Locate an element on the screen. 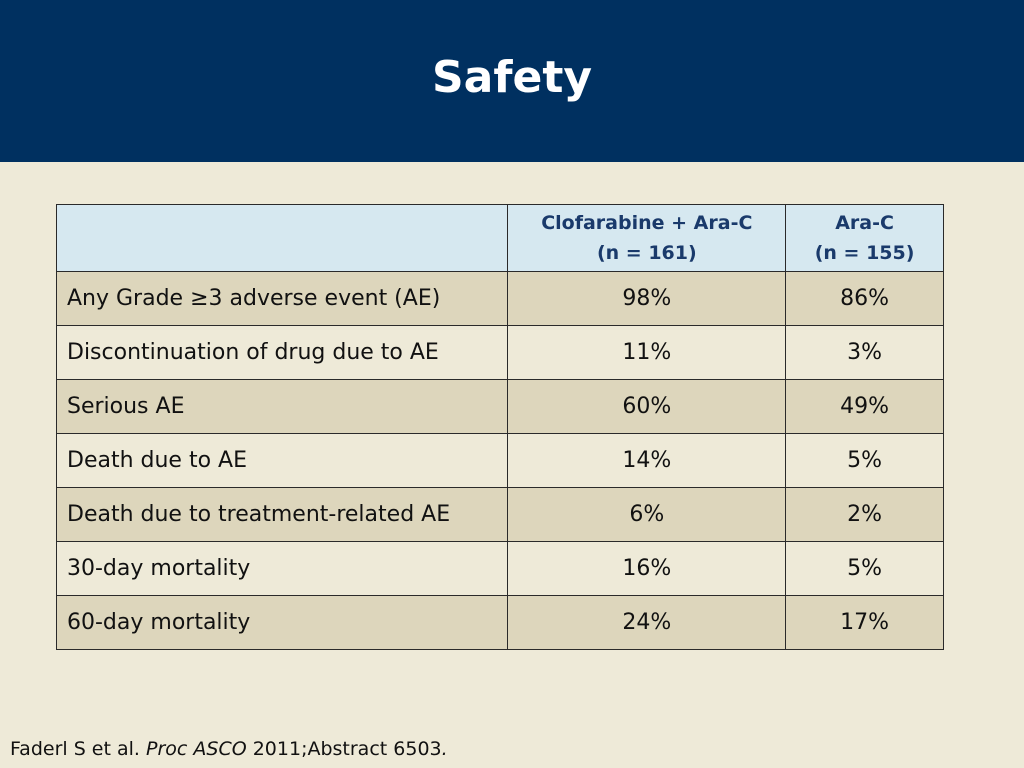 Image resolution: width=1024 pixels, height=768 pixels. citation-details: 2011;Abstract 6503 is located at coordinates (344, 749).